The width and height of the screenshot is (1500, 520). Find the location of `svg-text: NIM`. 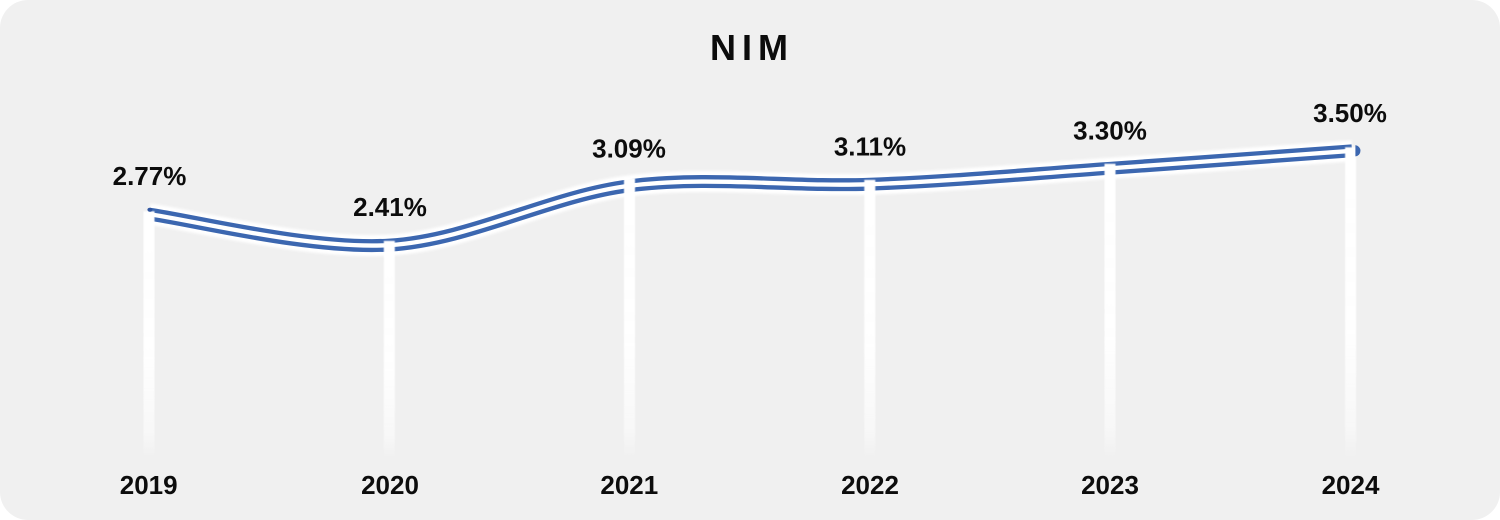

svg-text: NIM is located at coordinates (752, 47).